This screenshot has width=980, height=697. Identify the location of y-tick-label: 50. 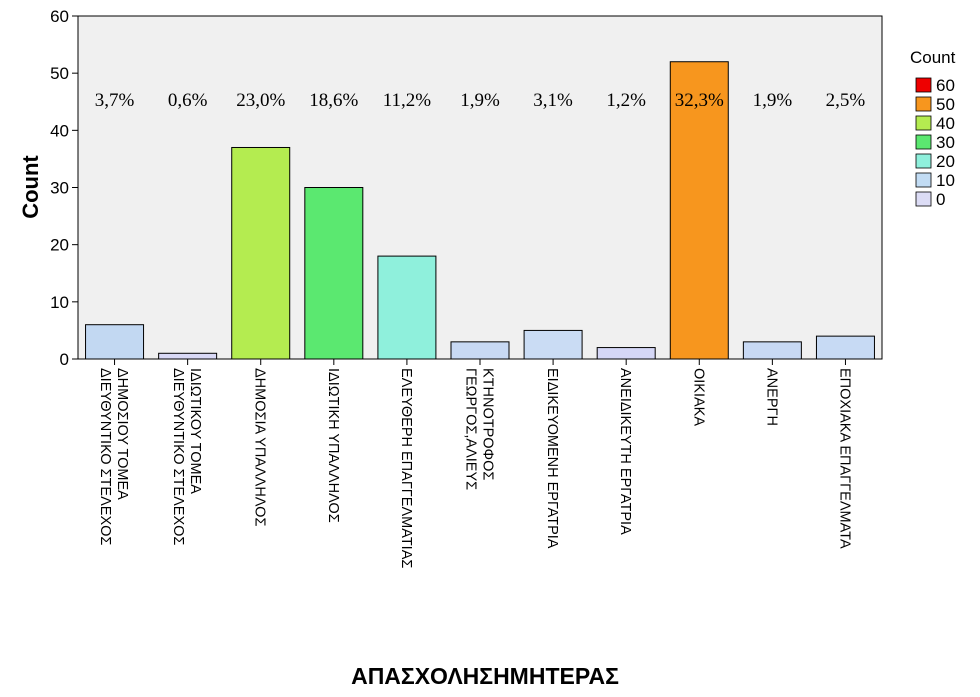
(59, 73).